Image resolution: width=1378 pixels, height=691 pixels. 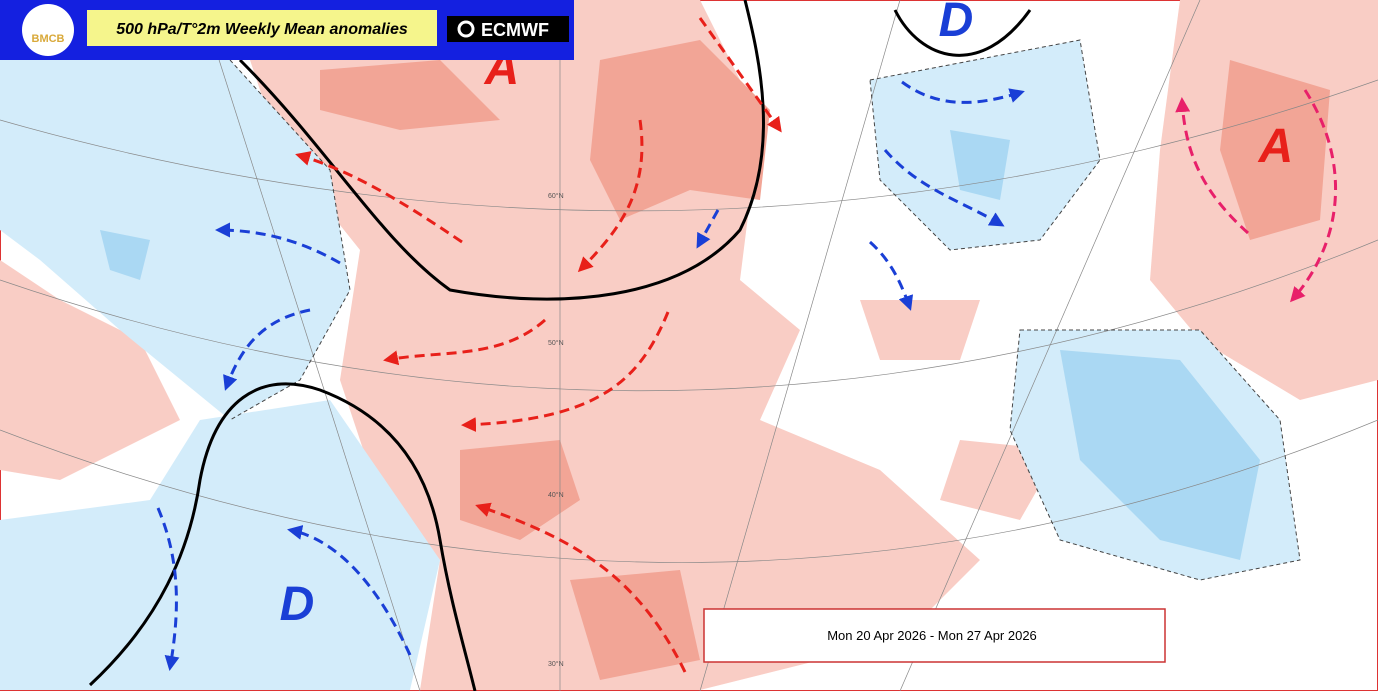 What do you see at coordinates (556, 196) in the screenshot?
I see `latitude-label: 60°N` at bounding box center [556, 196].